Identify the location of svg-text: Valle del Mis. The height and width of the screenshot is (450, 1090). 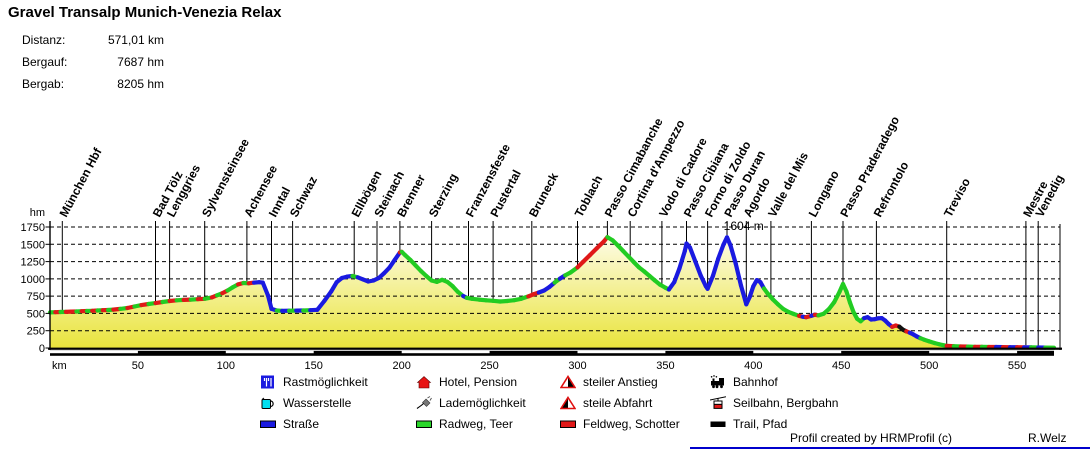
(788, 185).